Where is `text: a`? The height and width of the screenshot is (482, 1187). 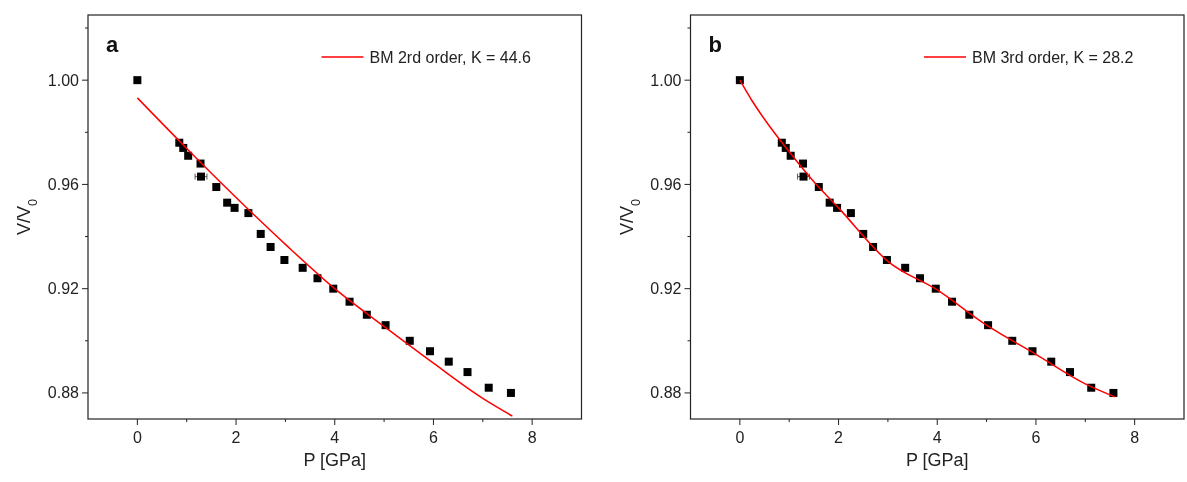
text: a is located at coordinates (112, 44).